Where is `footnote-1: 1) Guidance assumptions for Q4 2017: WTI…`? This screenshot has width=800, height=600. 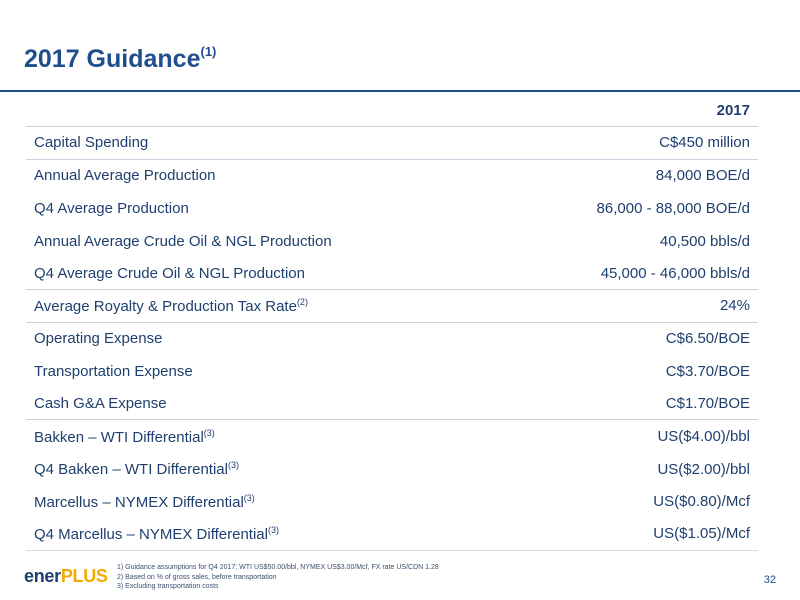
footnote-1: 1) Guidance assumptions for Q4 2017: WTI… is located at coordinates (278, 567).